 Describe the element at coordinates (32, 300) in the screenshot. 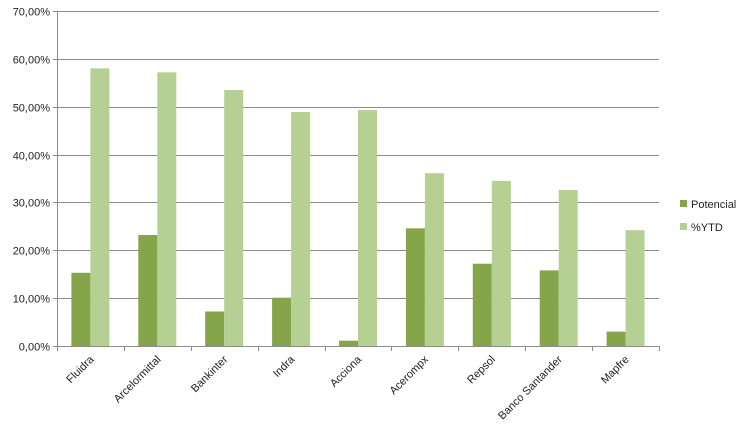

I see `y-tick-label: 10,00%` at that location.